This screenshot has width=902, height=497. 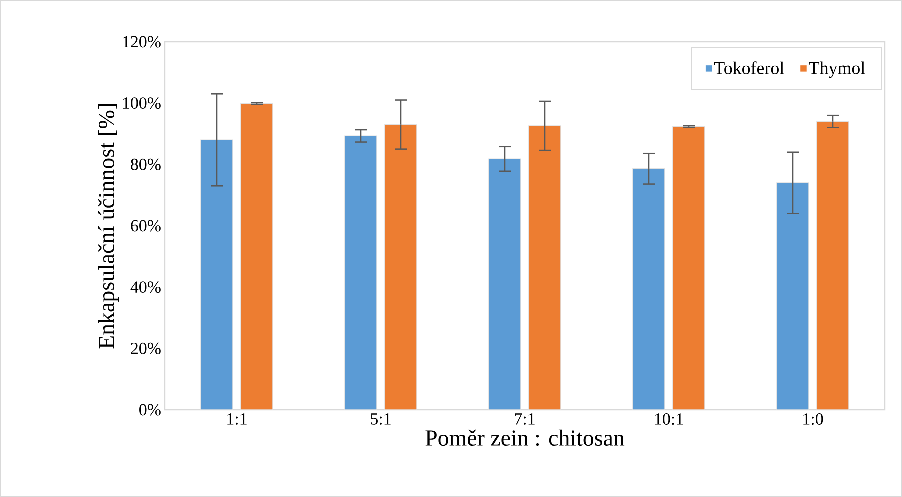 I want to click on legend-label: Tokoferol, so click(x=749, y=68).